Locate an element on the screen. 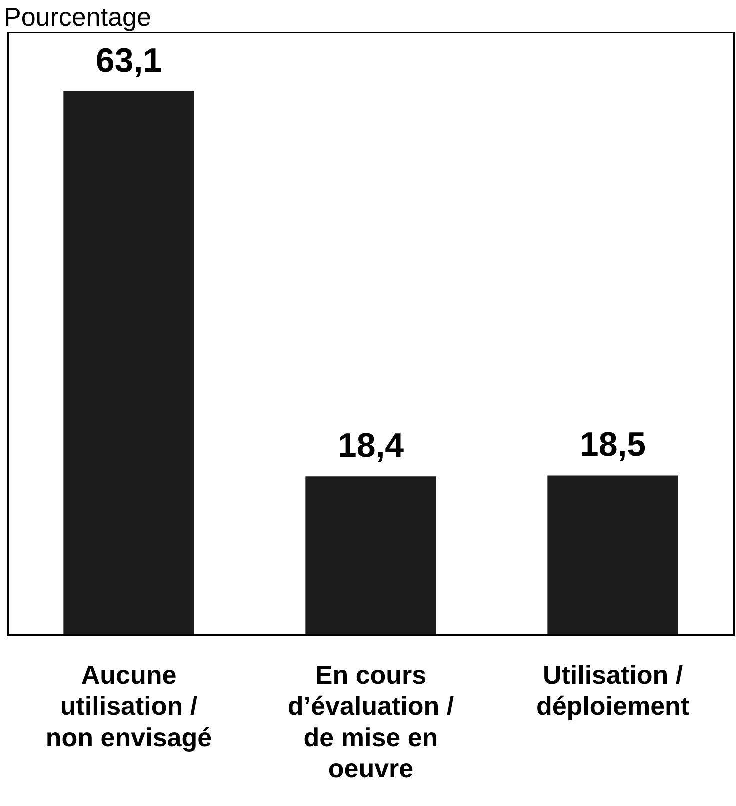  x-tick-label: En cours d’évaluation / de mise en oeuvre is located at coordinates (371, 722).